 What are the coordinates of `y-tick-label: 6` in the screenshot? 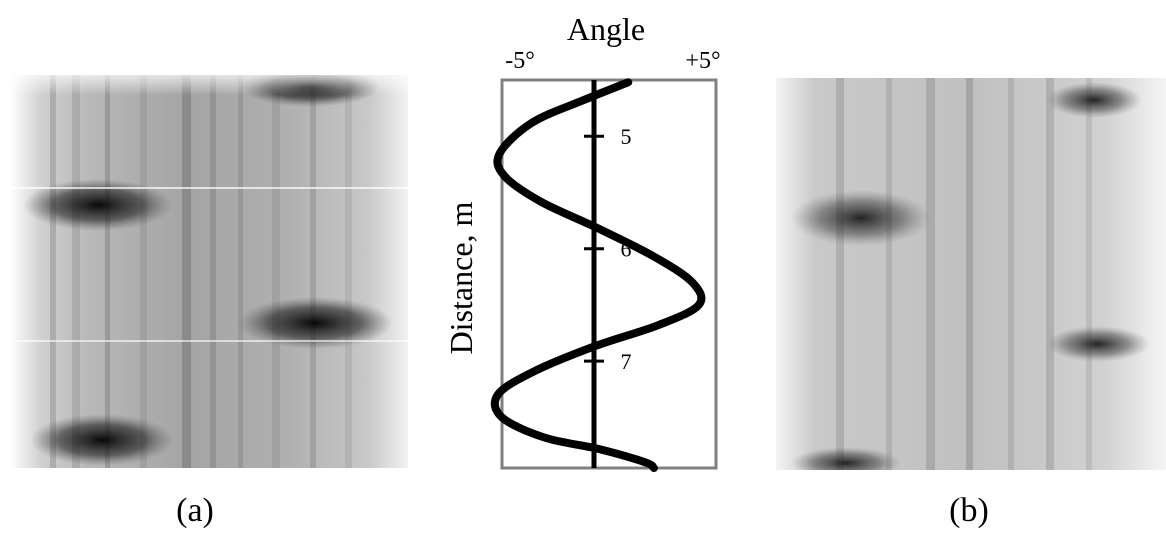 It's located at (626, 249).